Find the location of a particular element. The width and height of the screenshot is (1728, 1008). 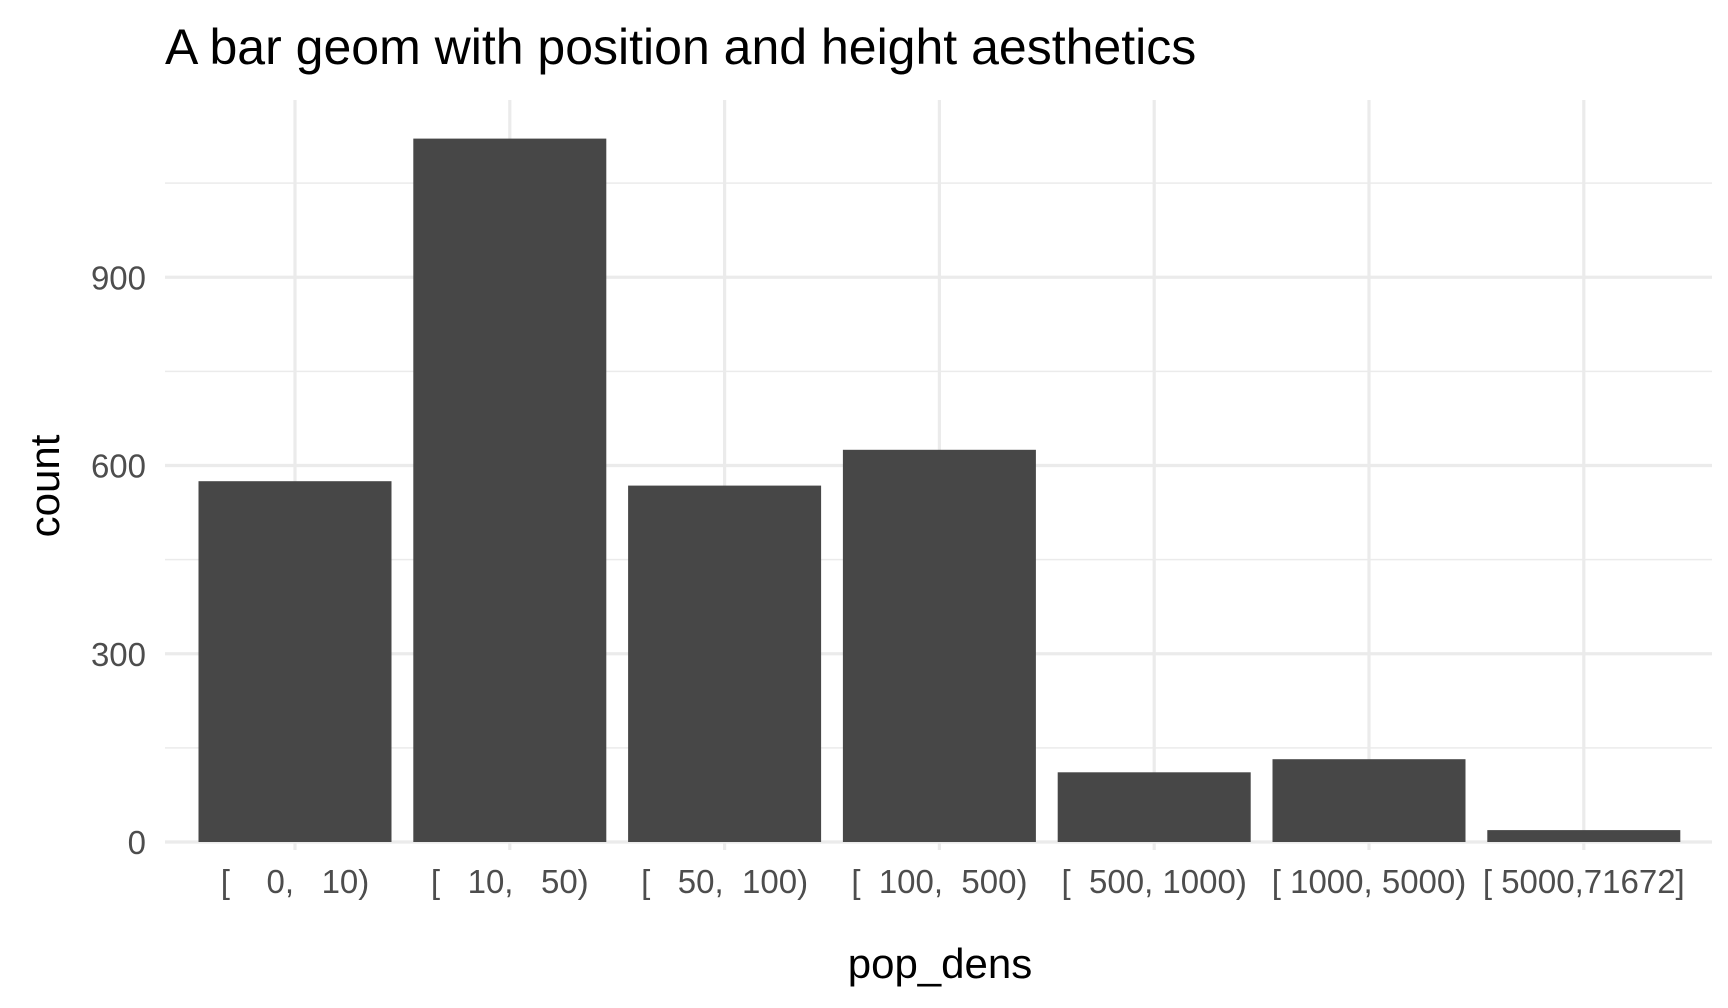

y-axis-ticks: 0 300 600 900 is located at coordinates (118, 560).